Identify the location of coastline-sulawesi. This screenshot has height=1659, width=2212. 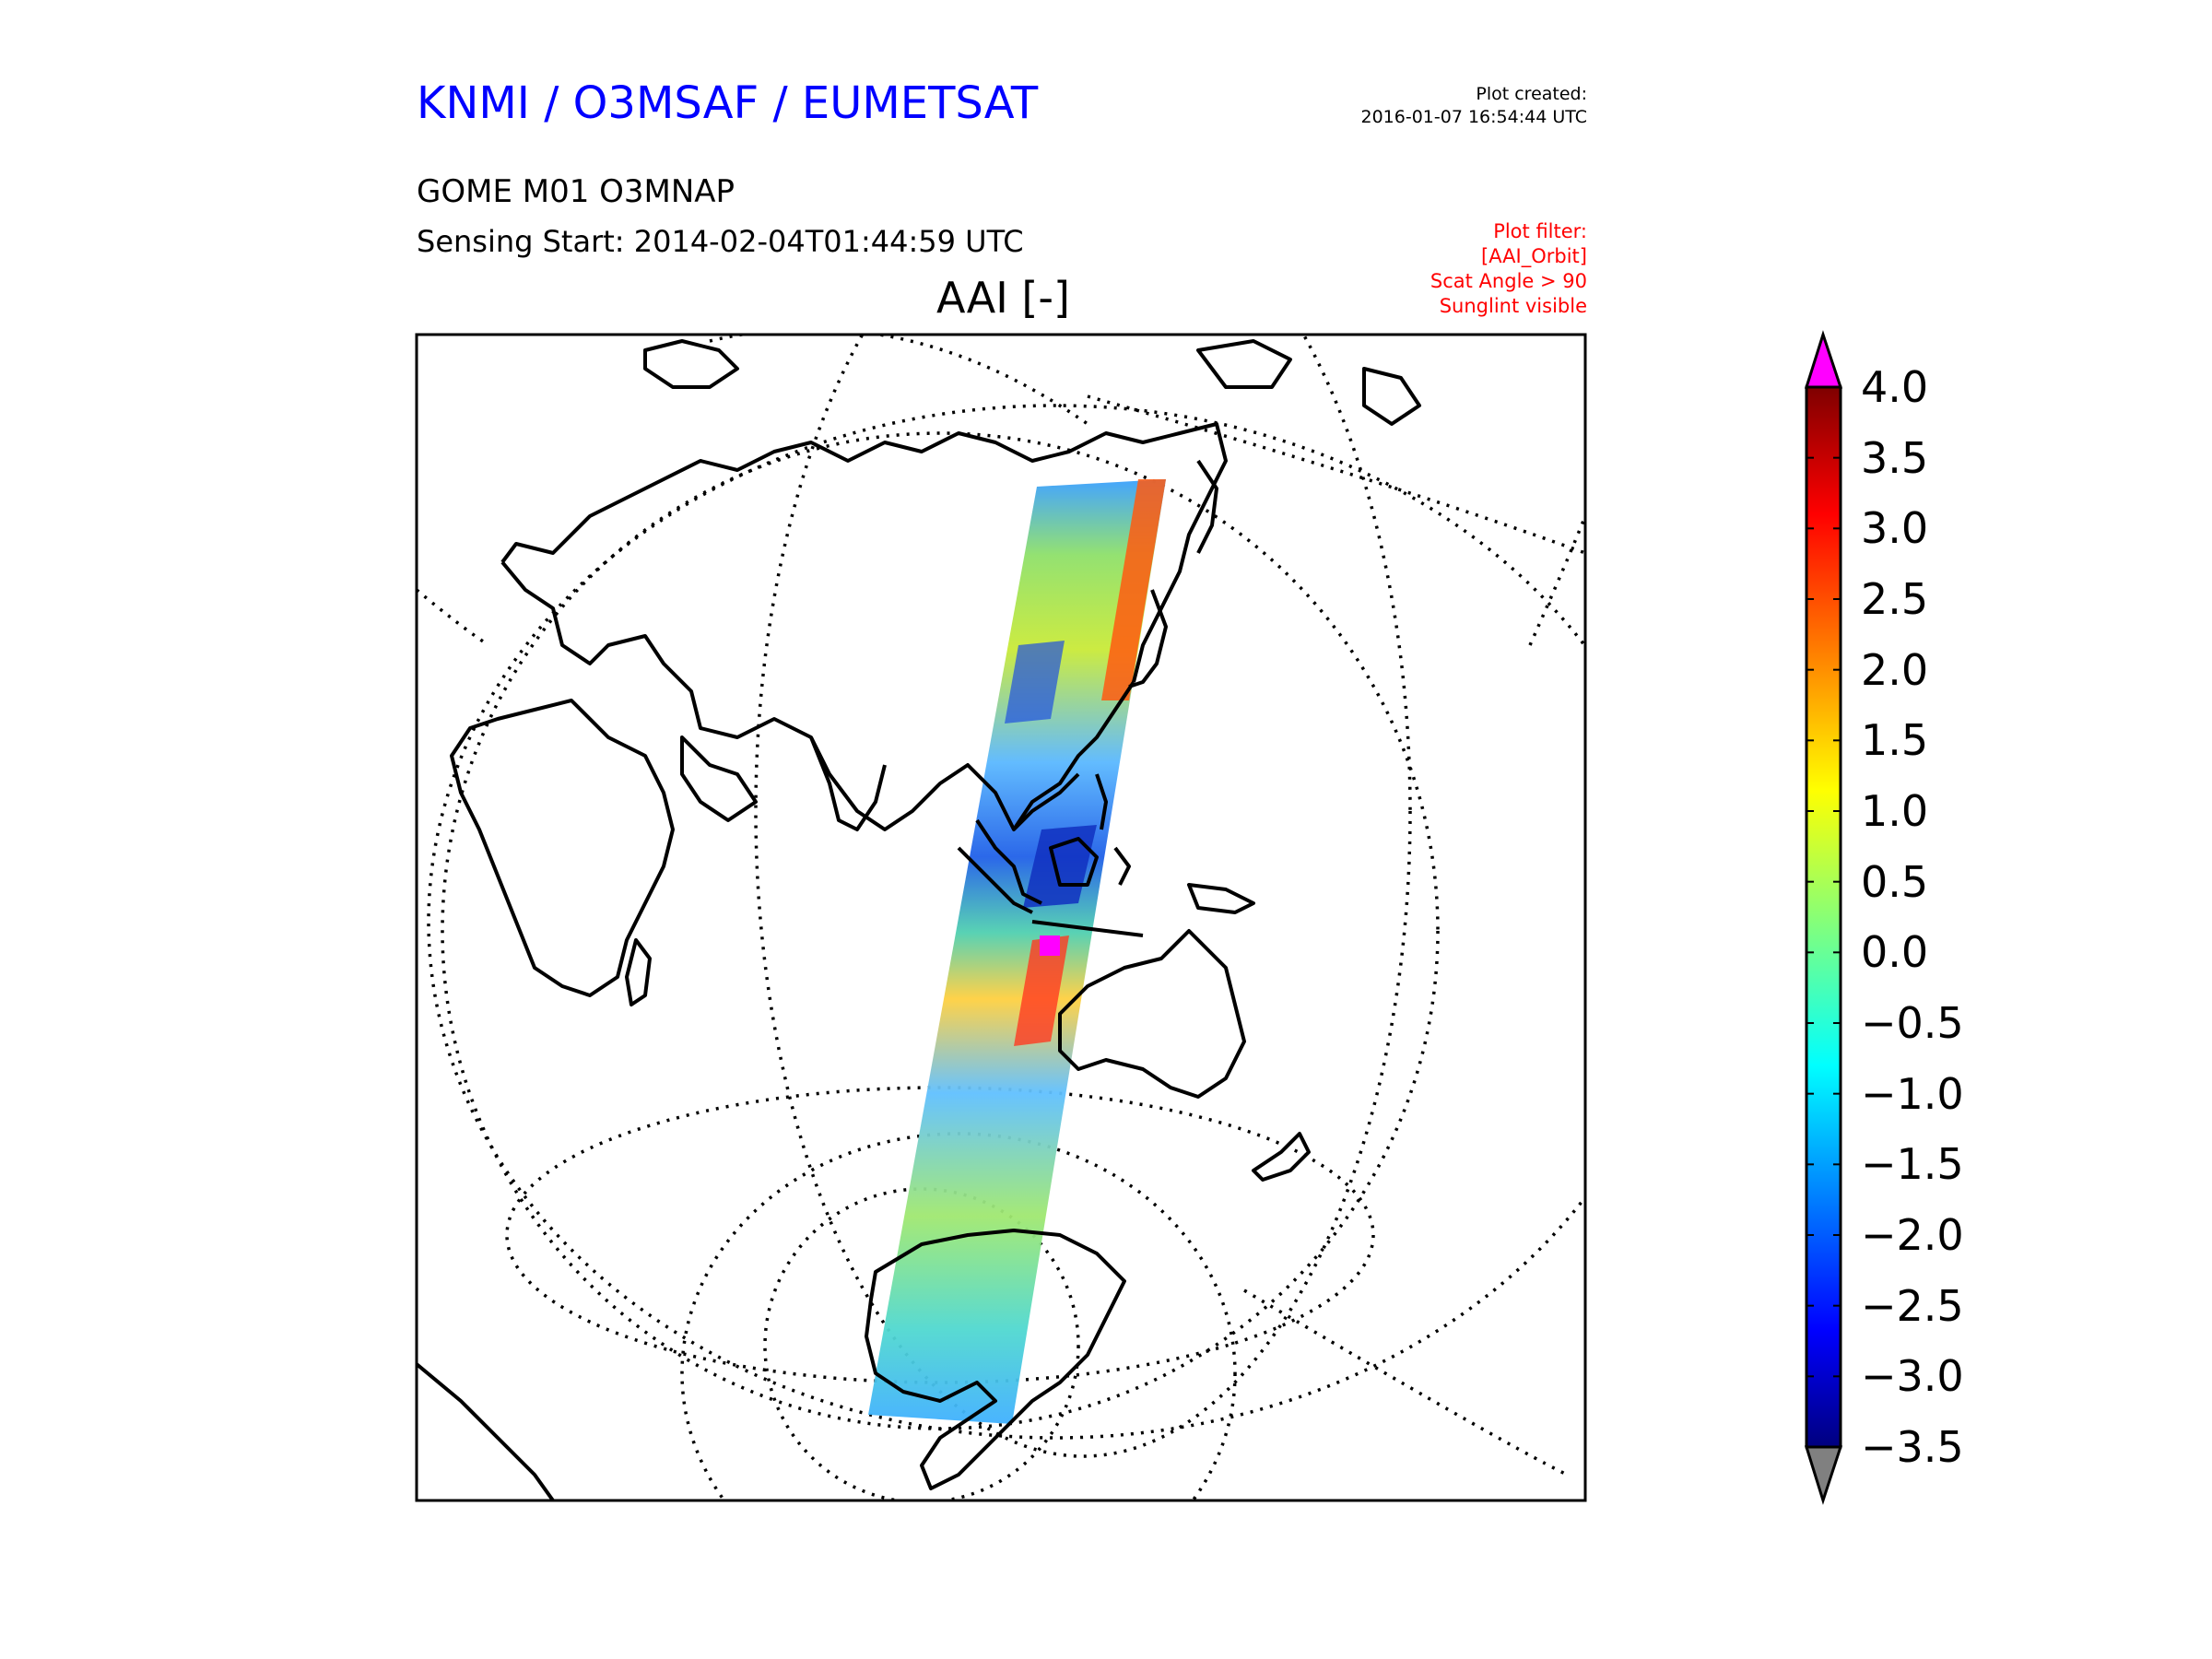
(1122, 866).